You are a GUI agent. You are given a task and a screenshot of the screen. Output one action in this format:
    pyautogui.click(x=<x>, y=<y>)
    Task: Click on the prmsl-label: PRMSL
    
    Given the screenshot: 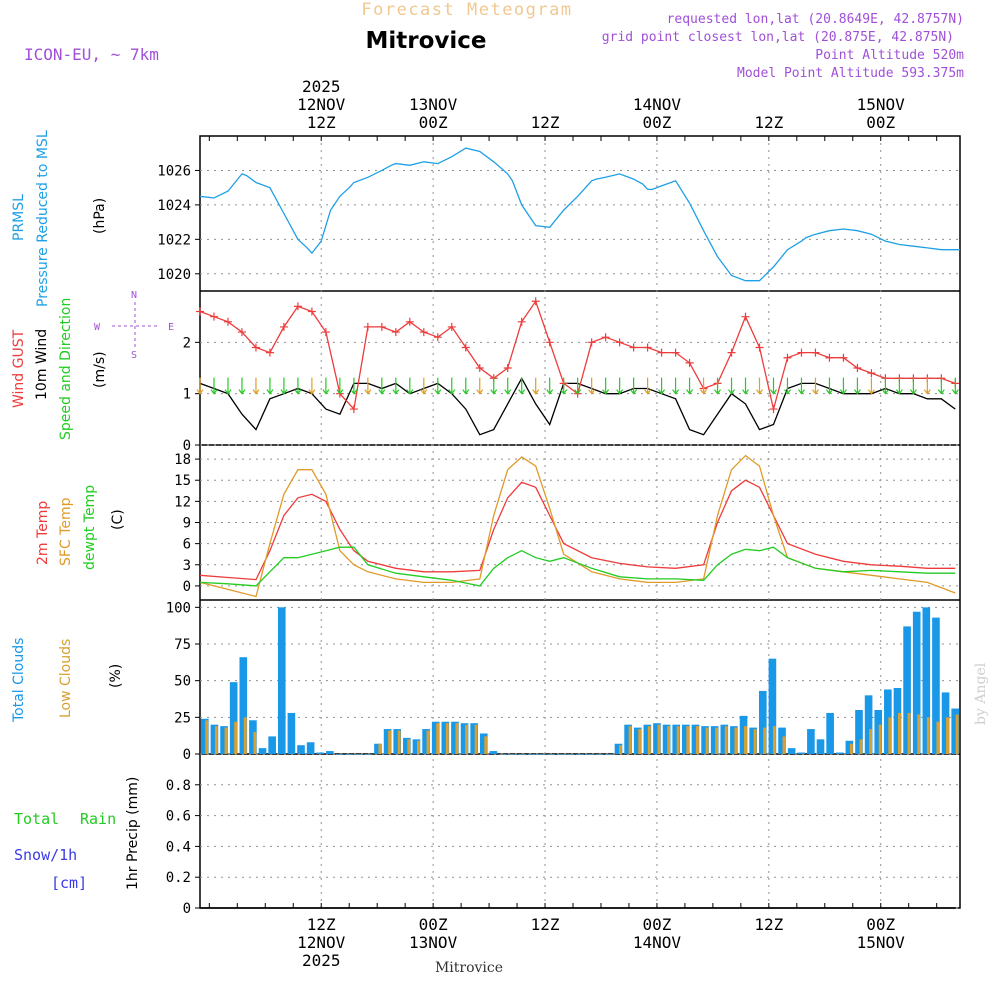 What is the action you would take?
    pyautogui.click(x=19, y=217)
    